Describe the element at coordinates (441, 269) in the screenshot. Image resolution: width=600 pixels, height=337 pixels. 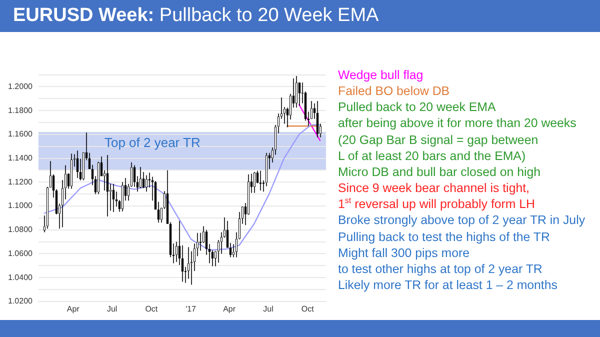
I see `text: to test other highs at top of 2 year TR` at that location.